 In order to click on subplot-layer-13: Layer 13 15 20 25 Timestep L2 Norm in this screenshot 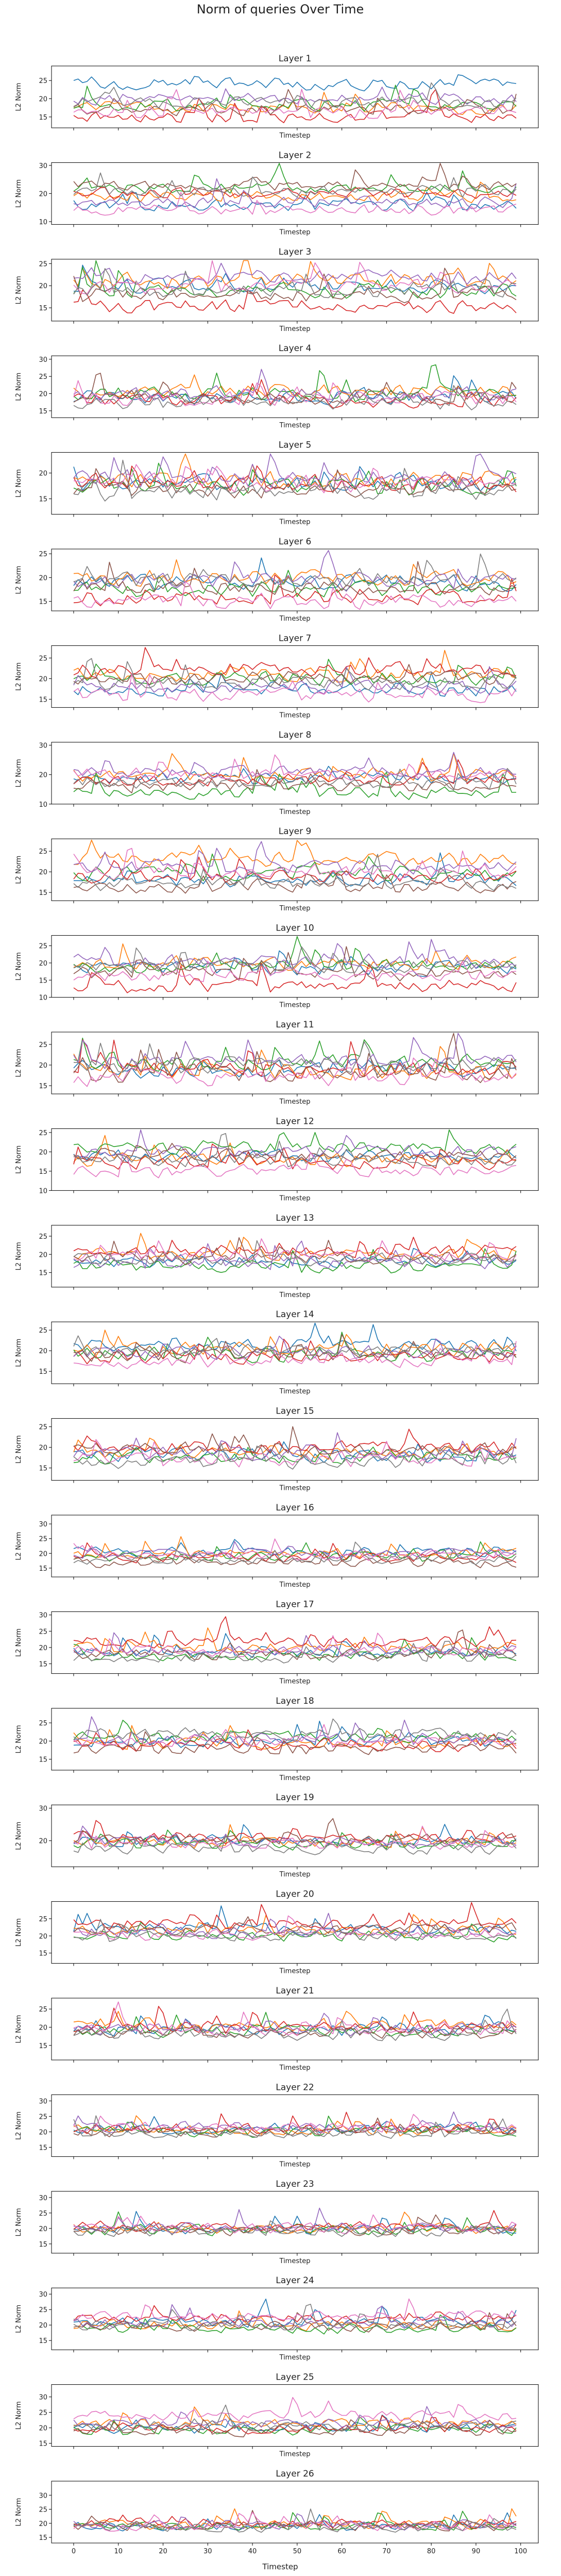, I will do `click(277, 1256)`.